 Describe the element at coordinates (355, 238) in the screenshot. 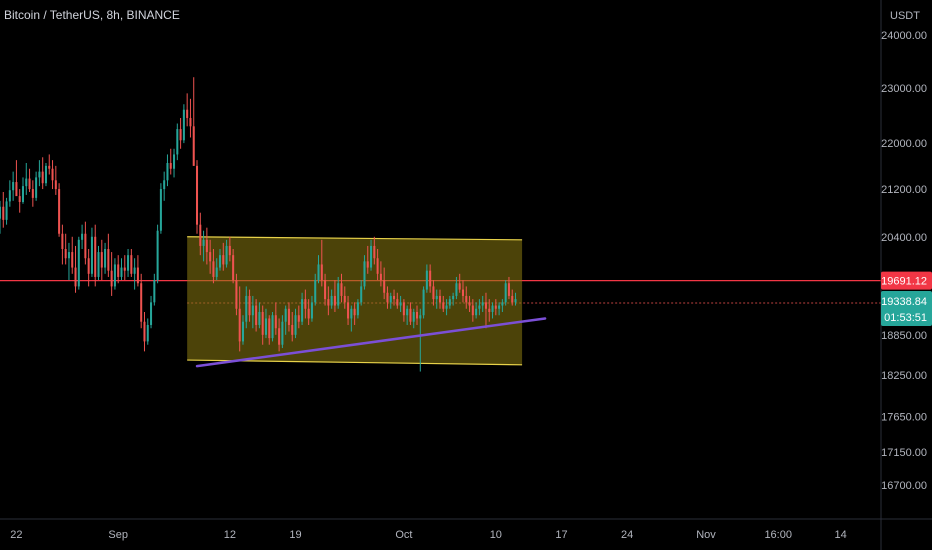

I see `channel-upper-border` at that location.